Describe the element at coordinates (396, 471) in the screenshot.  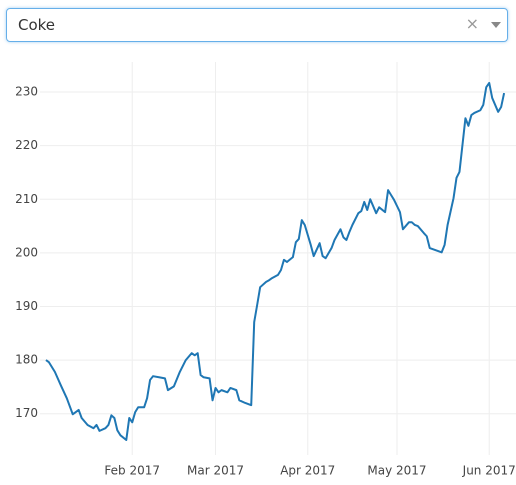
I see `x-tick-label: May 2017` at that location.